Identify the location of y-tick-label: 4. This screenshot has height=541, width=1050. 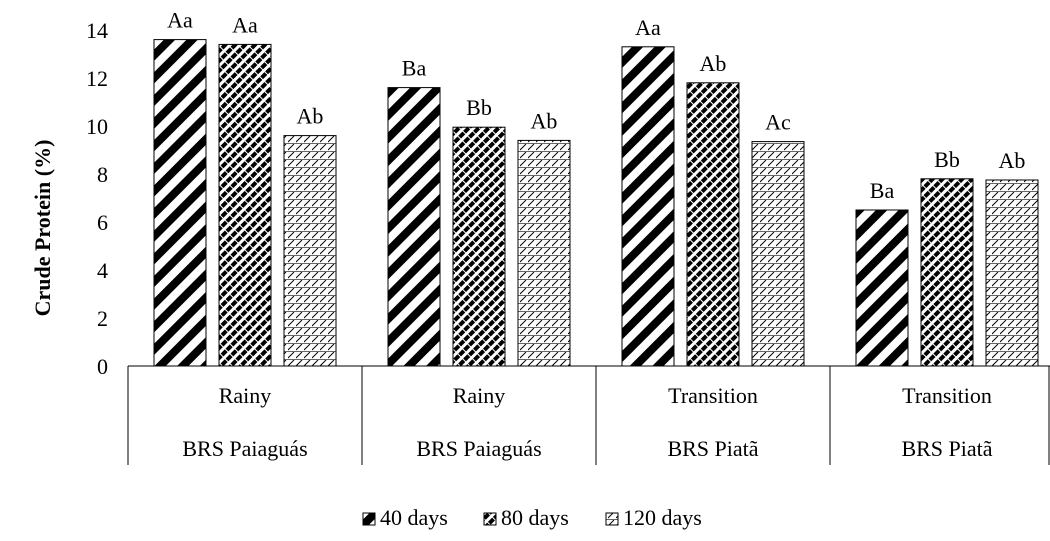
(102, 270).